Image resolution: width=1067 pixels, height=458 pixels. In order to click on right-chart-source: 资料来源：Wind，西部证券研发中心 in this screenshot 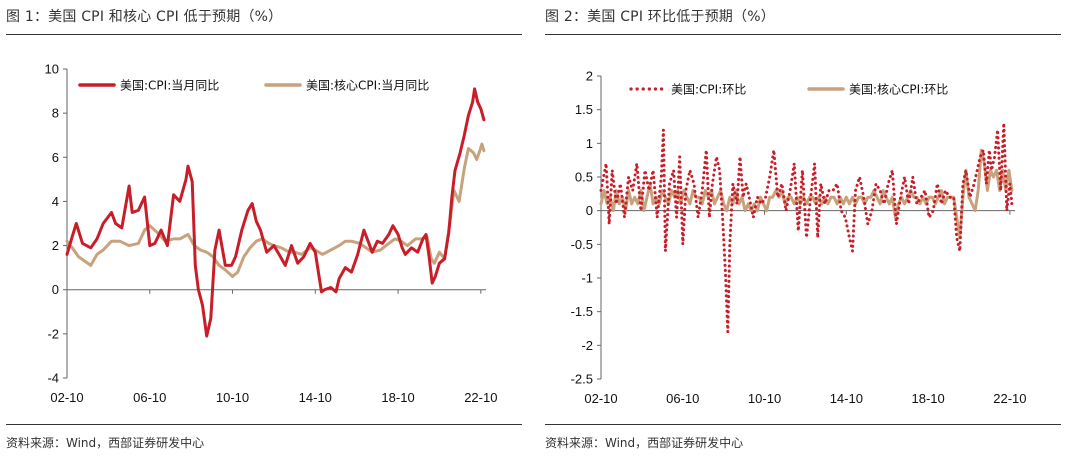, I will do `click(644, 443)`.